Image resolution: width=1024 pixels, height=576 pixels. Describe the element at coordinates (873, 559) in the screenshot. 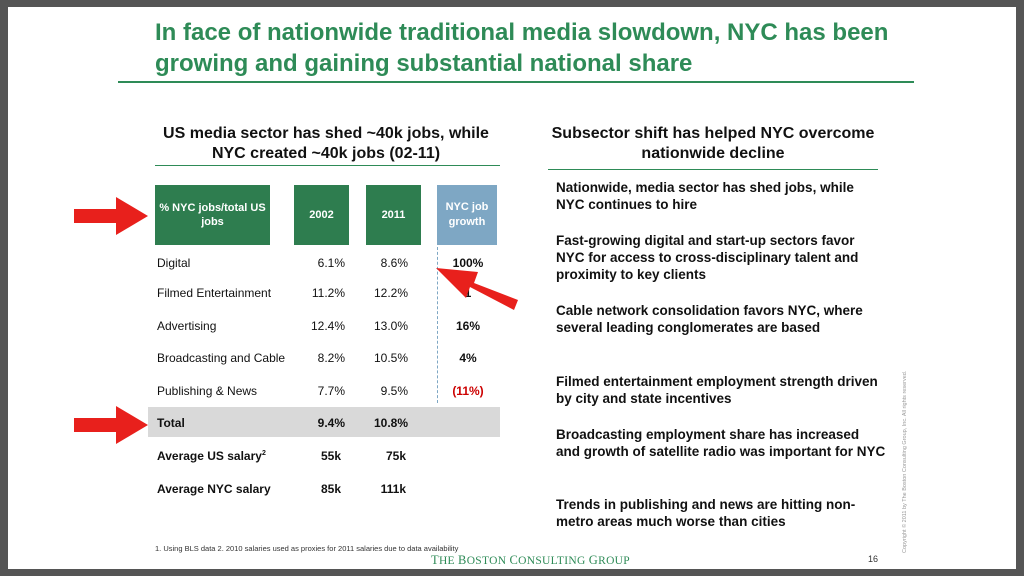

I see `page-number: 16` at that location.